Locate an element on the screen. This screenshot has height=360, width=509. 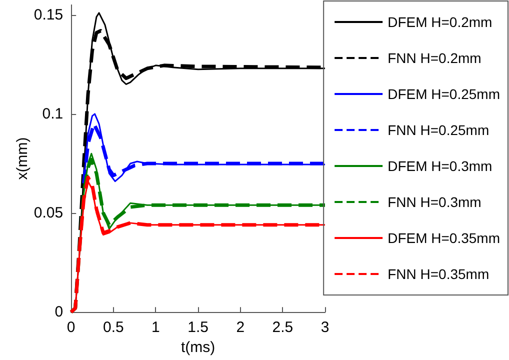
legend-label: DFEM H=0.2mm is located at coordinates (440, 22).